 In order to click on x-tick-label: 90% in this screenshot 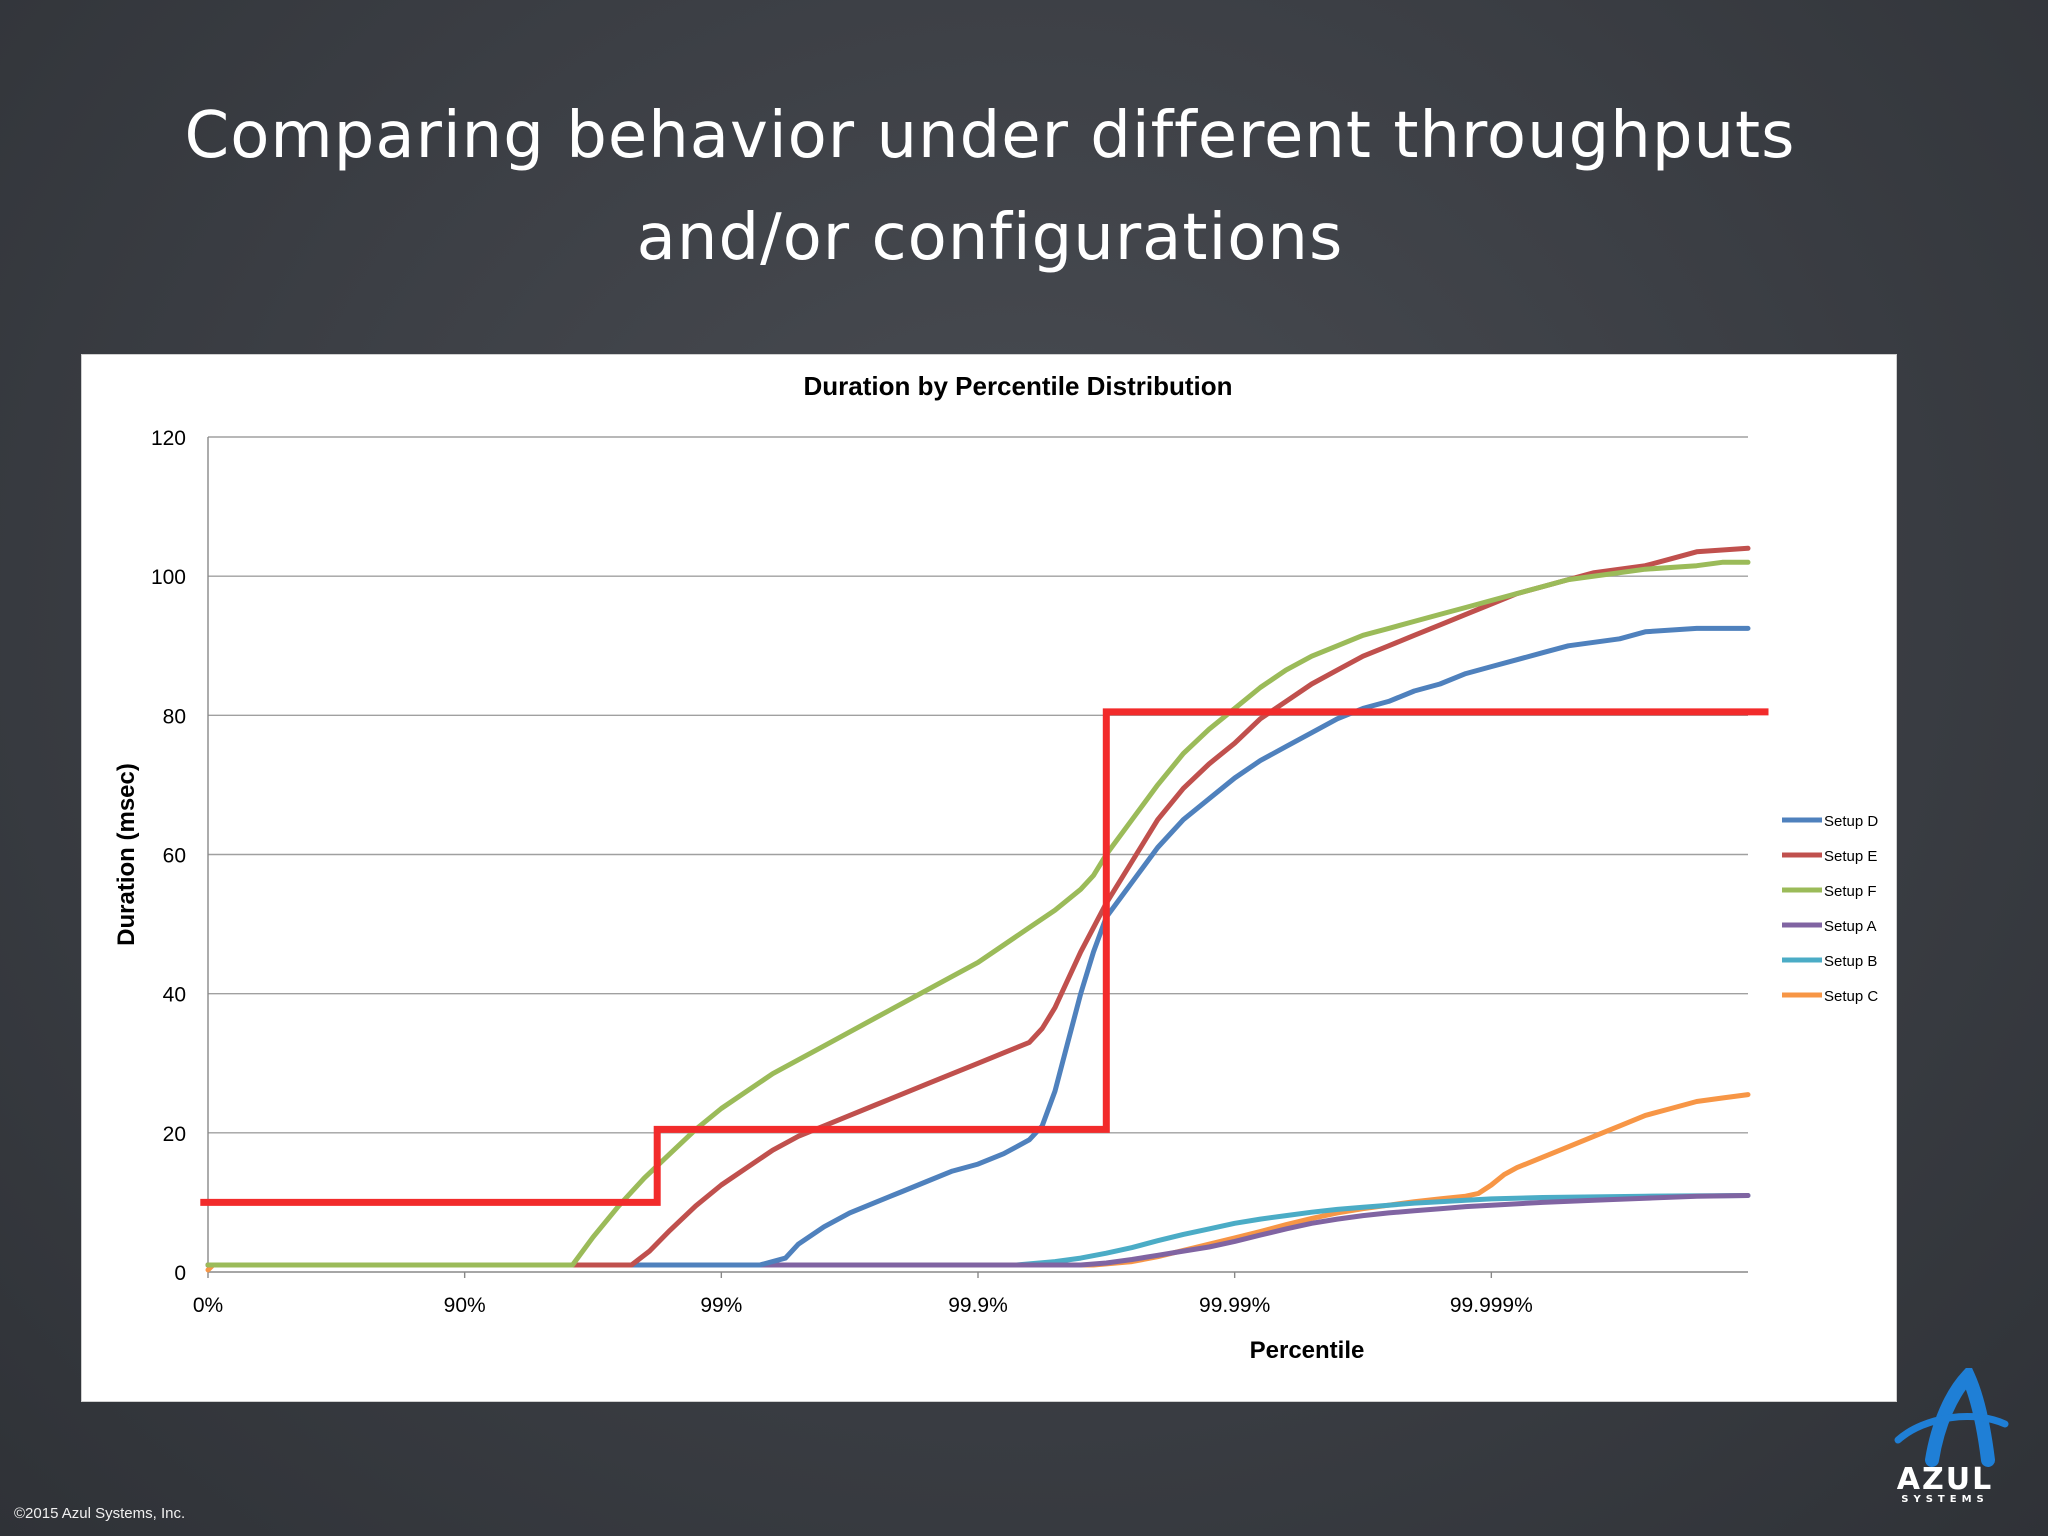, I will do `click(465, 1305)`.